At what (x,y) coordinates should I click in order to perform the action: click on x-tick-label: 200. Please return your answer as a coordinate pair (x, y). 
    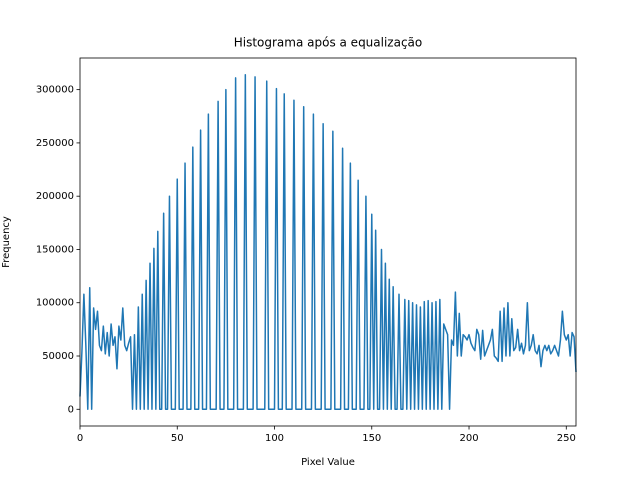
    Looking at the image, I should click on (468, 438).